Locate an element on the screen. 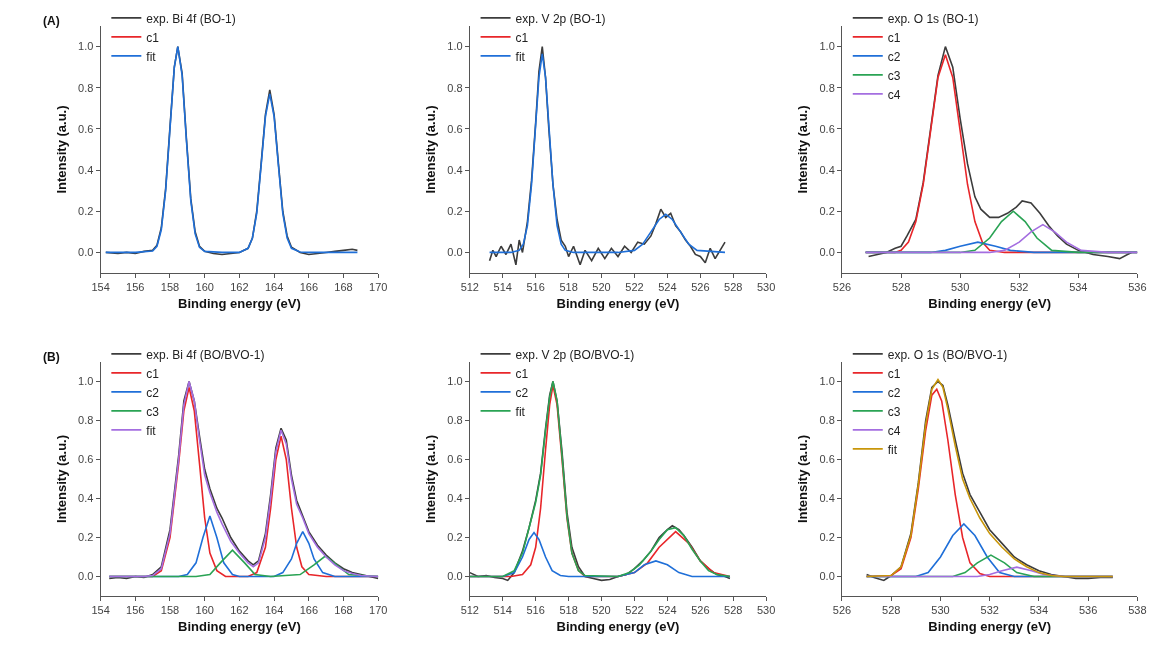  x-tick-label: 538 is located at coordinates (1137, 610).